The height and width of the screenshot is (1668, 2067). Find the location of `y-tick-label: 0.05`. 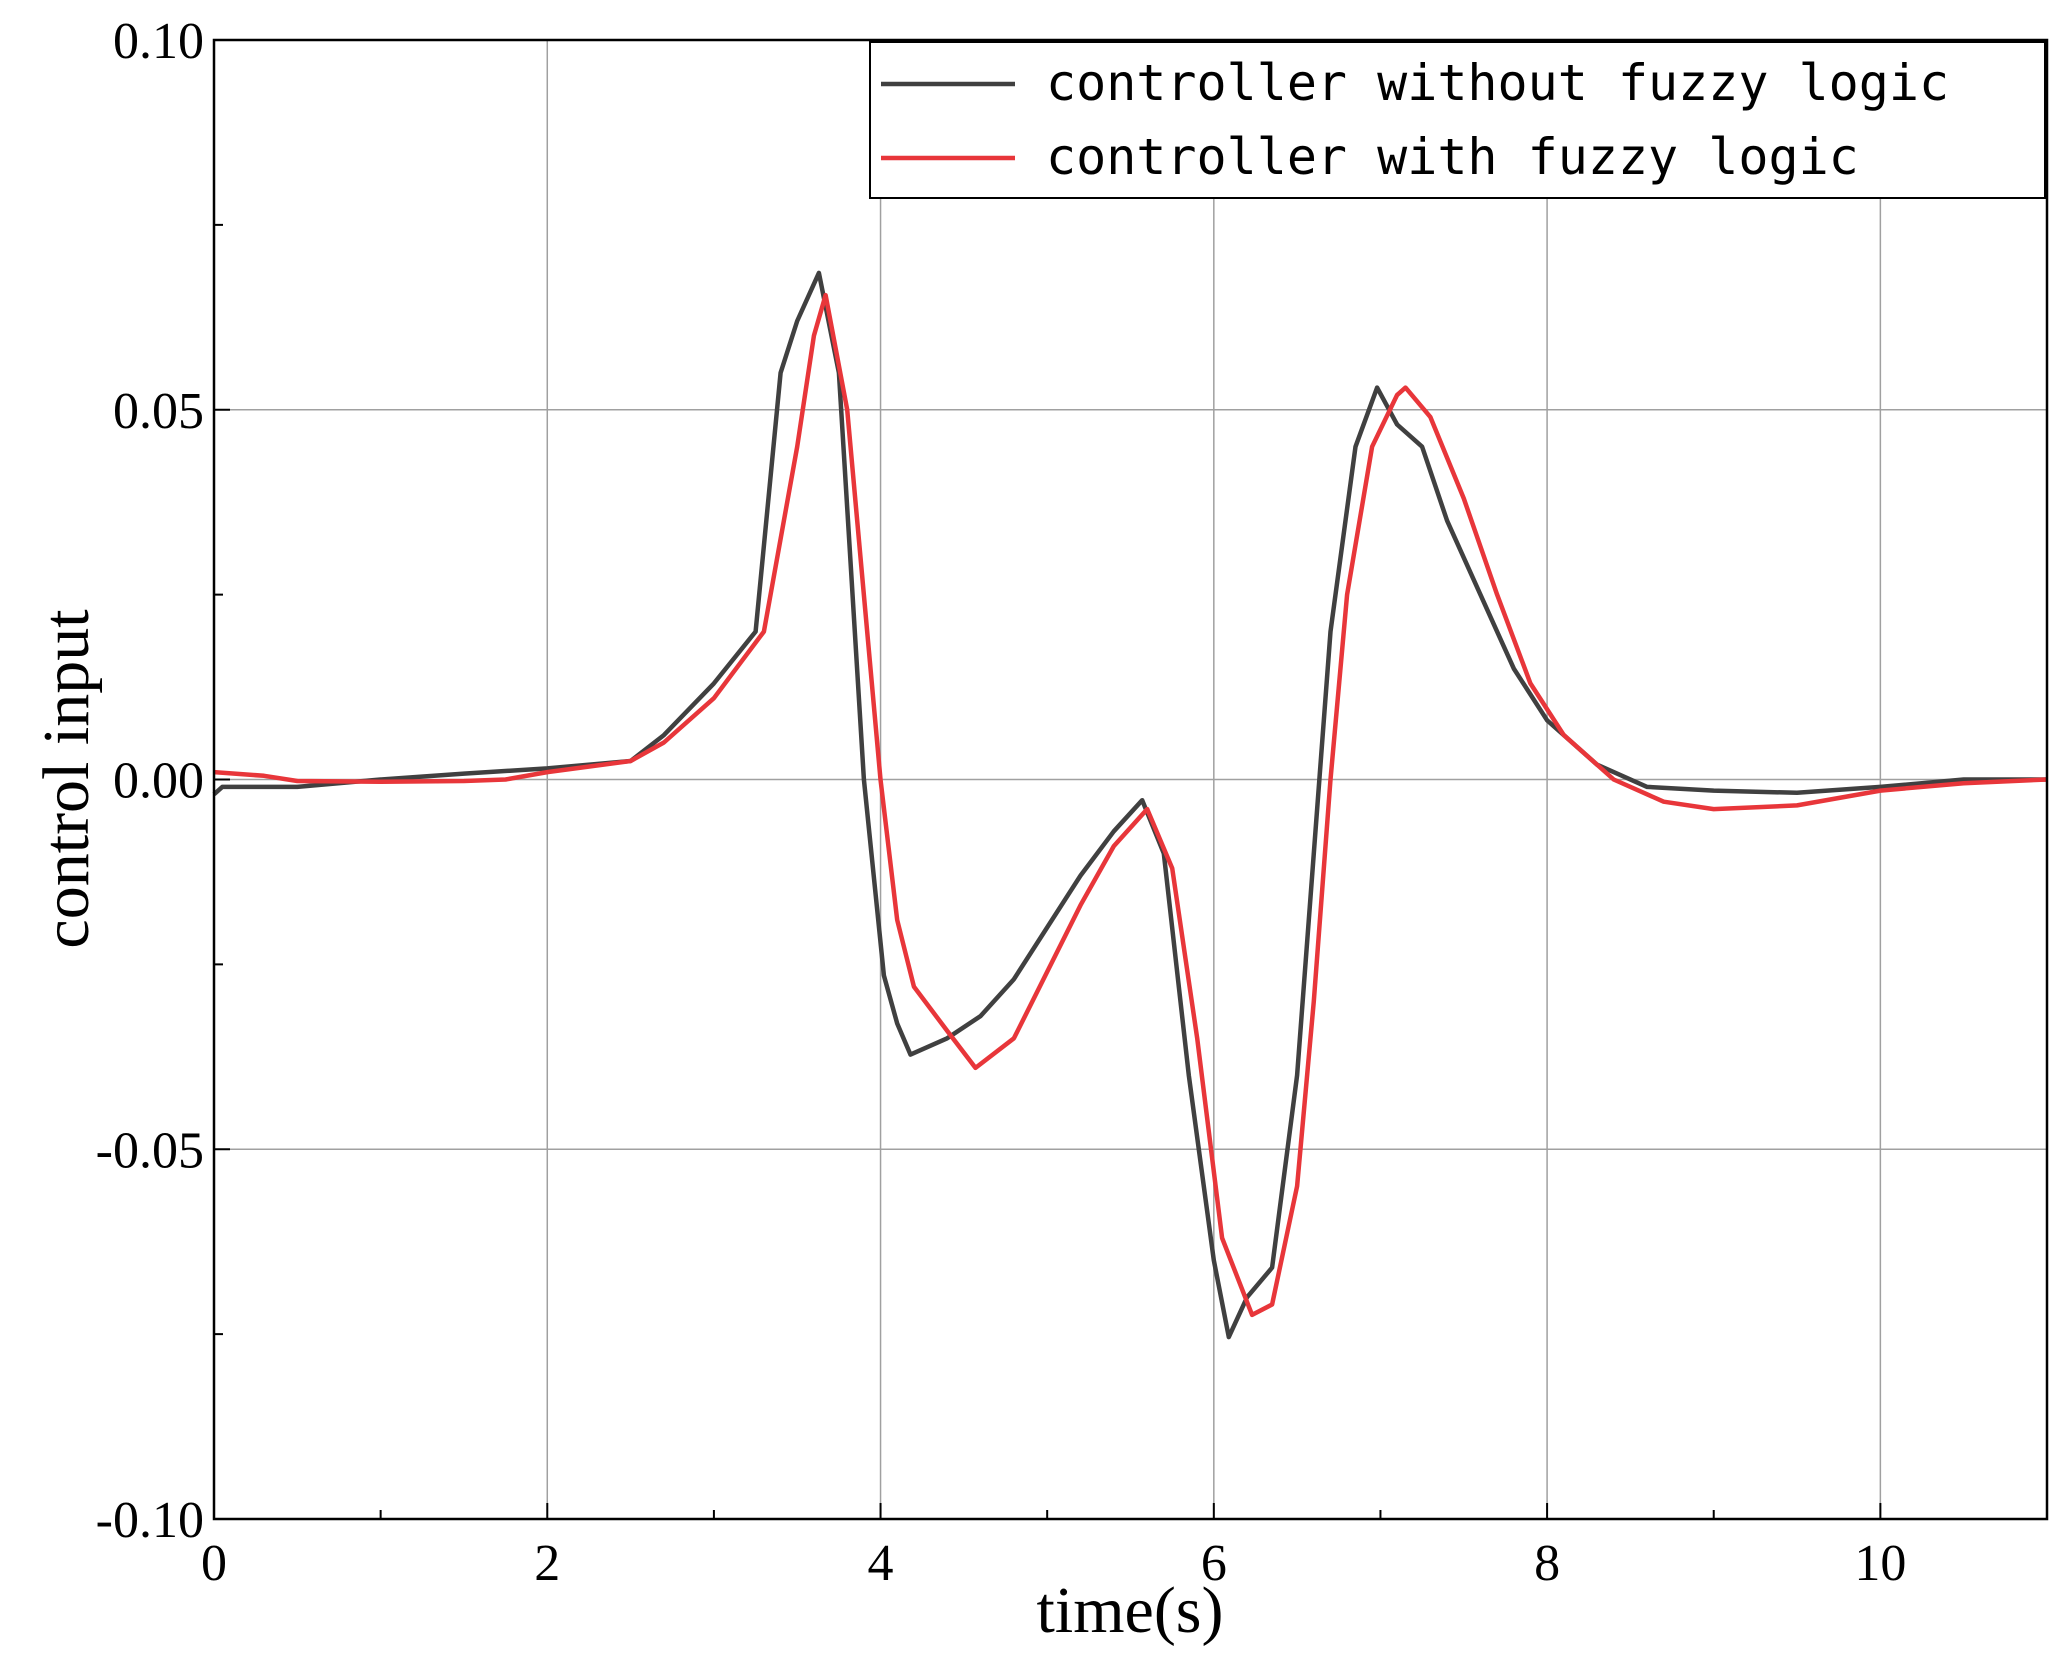

y-tick-label: 0.05 is located at coordinates (158, 411).